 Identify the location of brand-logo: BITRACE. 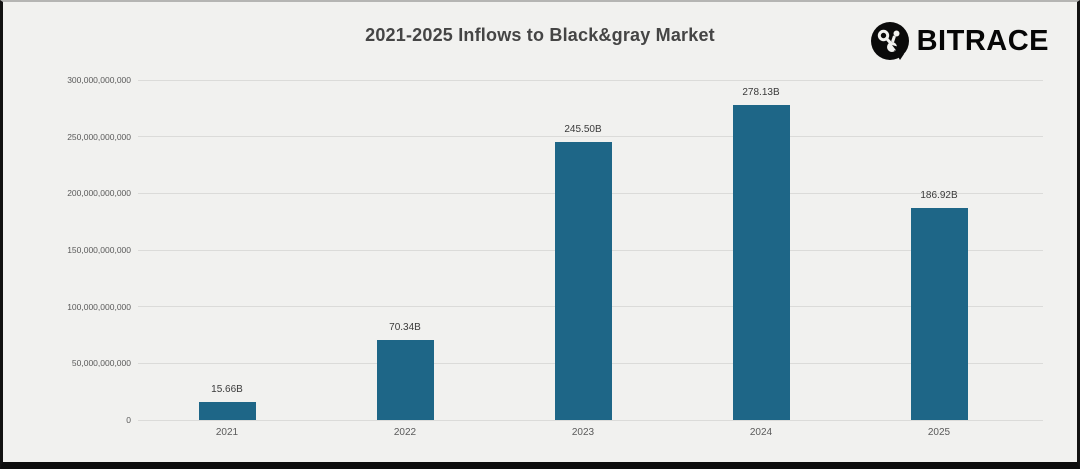
(959, 41).